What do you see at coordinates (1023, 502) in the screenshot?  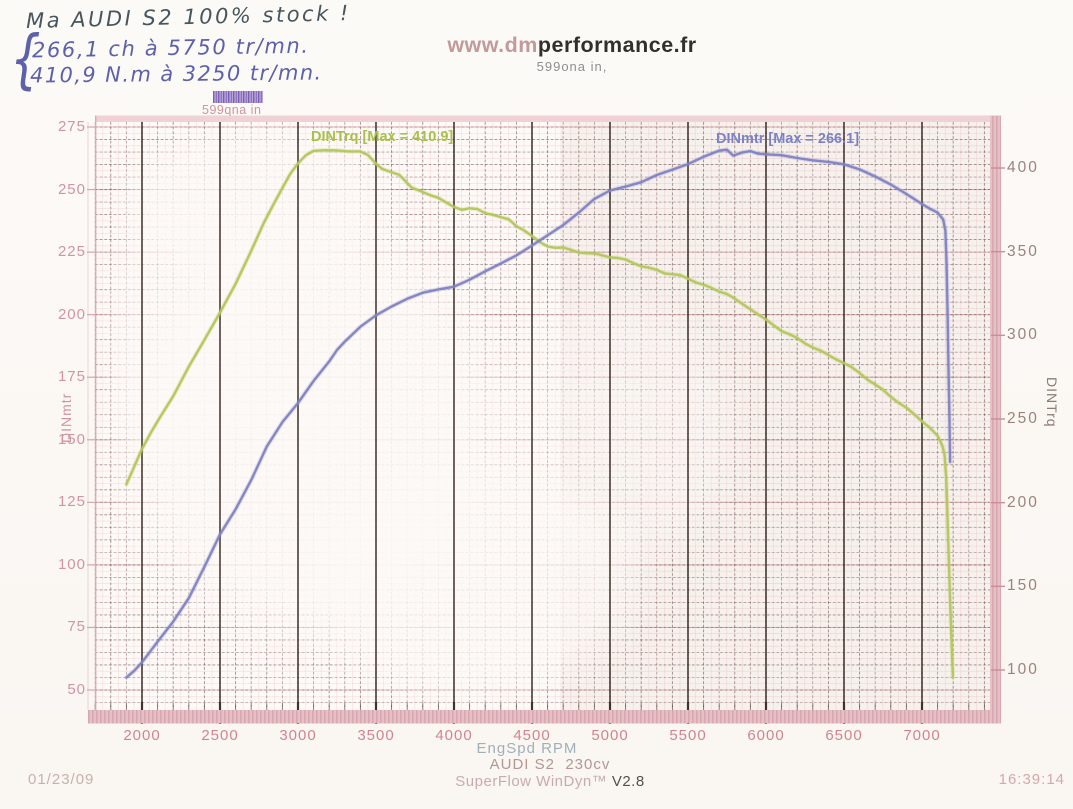 I see `y-right-tick-label: 200` at bounding box center [1023, 502].